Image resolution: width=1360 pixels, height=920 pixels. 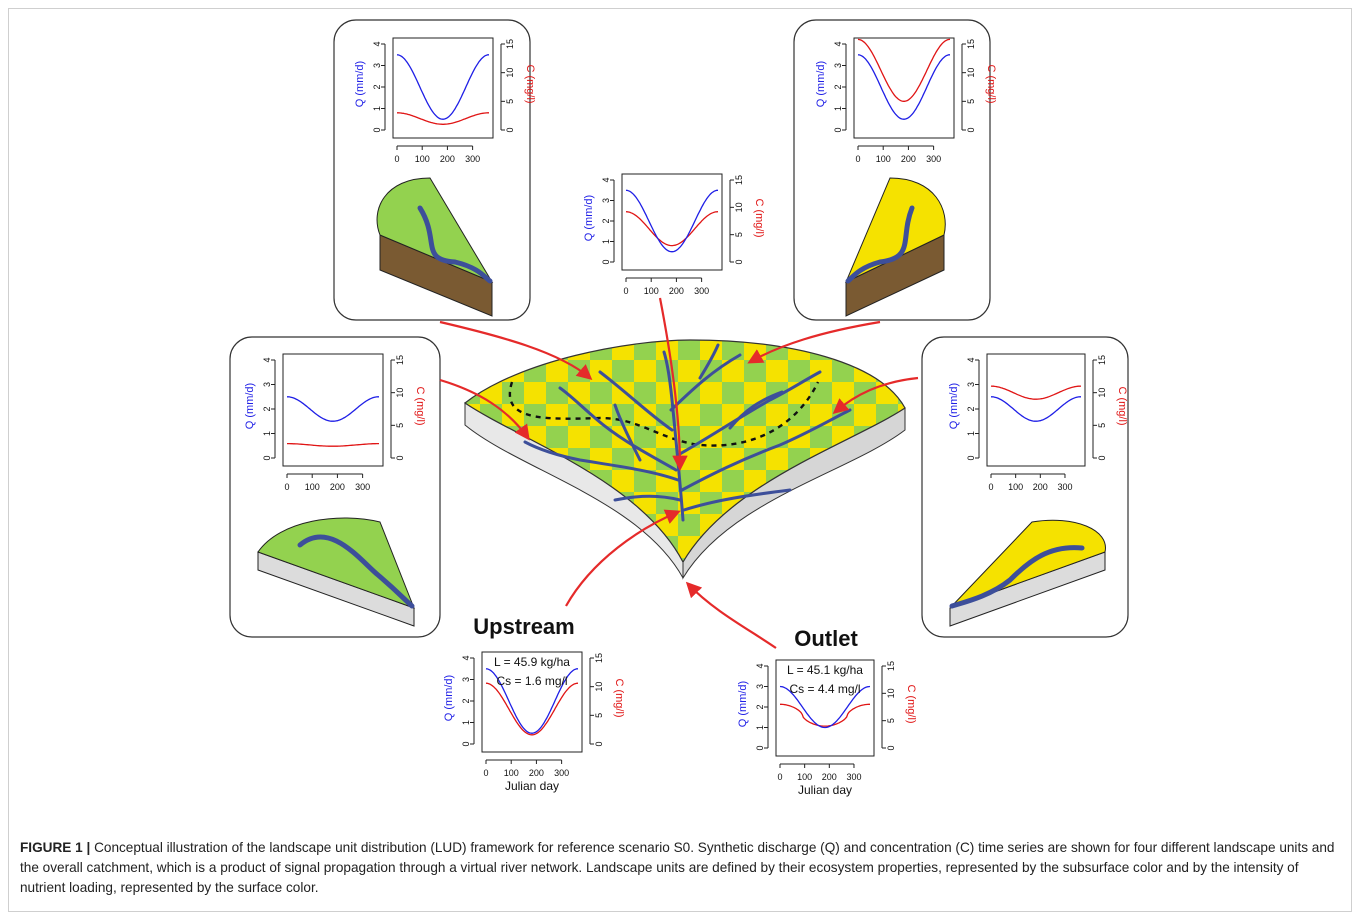 I want to click on caption-label: FIGURE 1 |, so click(x=55, y=847).